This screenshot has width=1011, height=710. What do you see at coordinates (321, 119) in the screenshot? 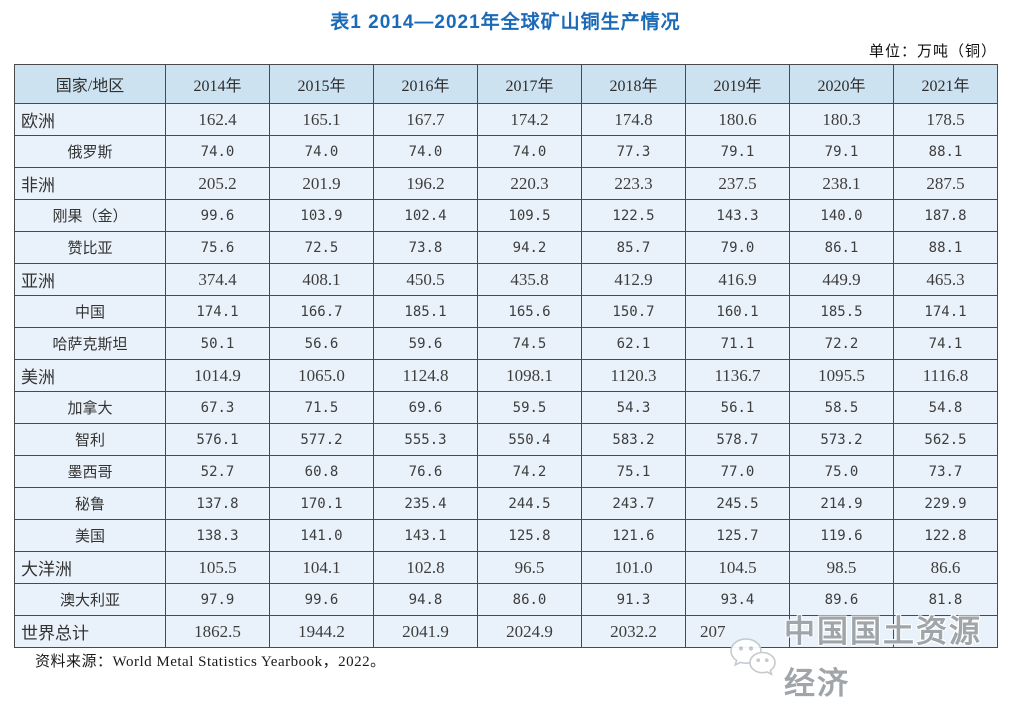
I see `value-cell: 165.1` at bounding box center [321, 119].